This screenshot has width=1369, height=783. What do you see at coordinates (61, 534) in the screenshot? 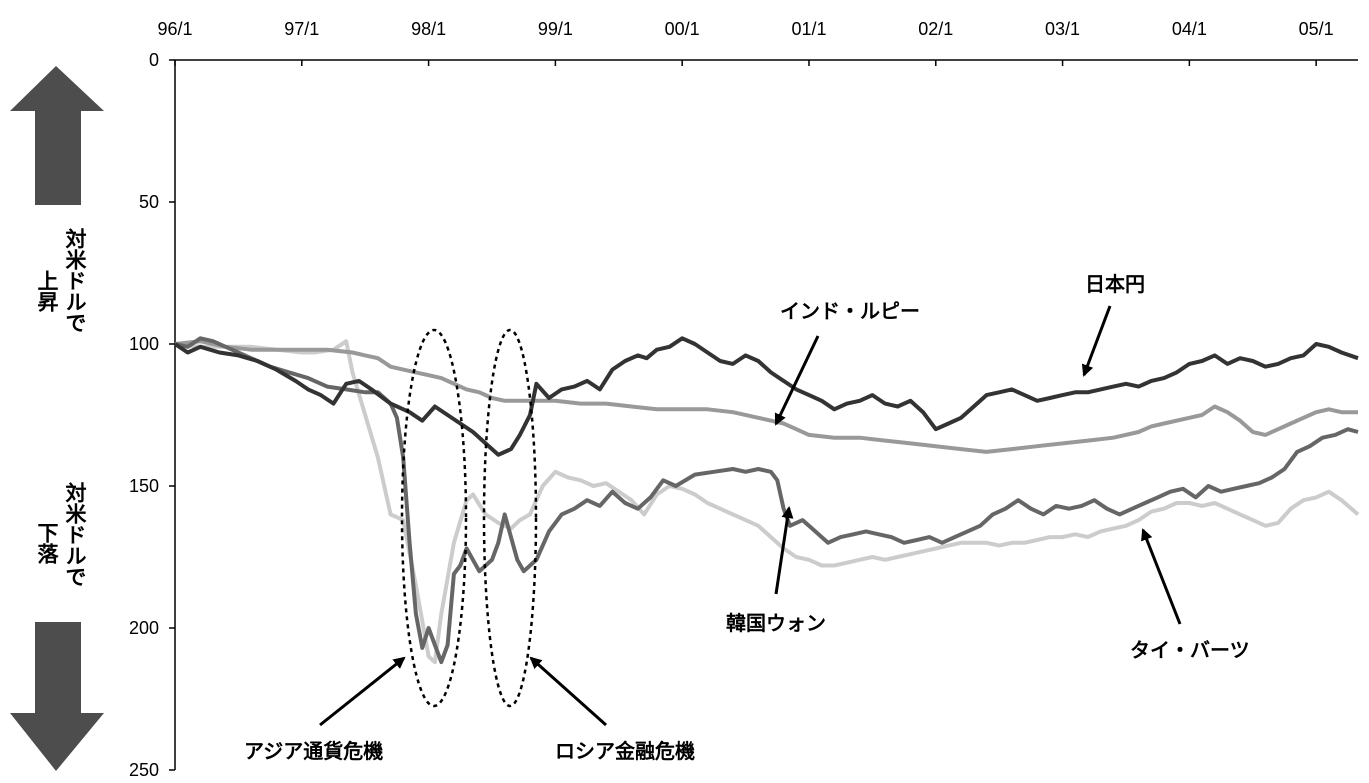
I see `down-label: 対米ドルで 下落` at bounding box center [61, 534].